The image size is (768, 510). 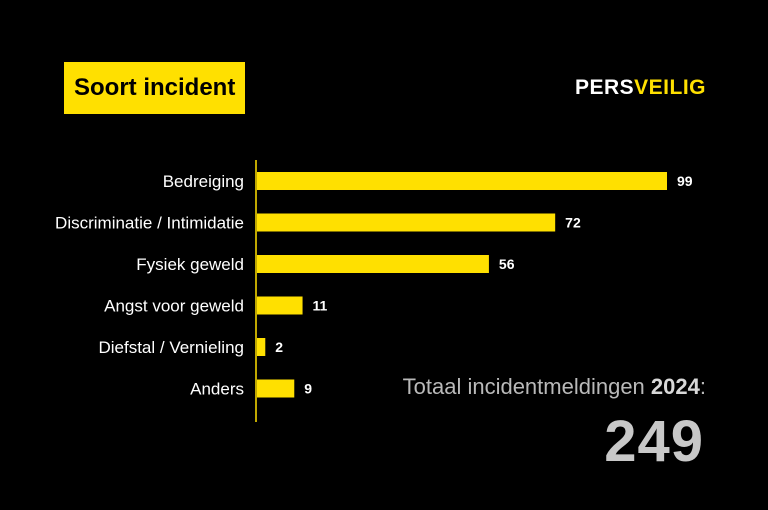 What do you see at coordinates (203, 181) in the screenshot?
I see `category-label: Bedreiging` at bounding box center [203, 181].